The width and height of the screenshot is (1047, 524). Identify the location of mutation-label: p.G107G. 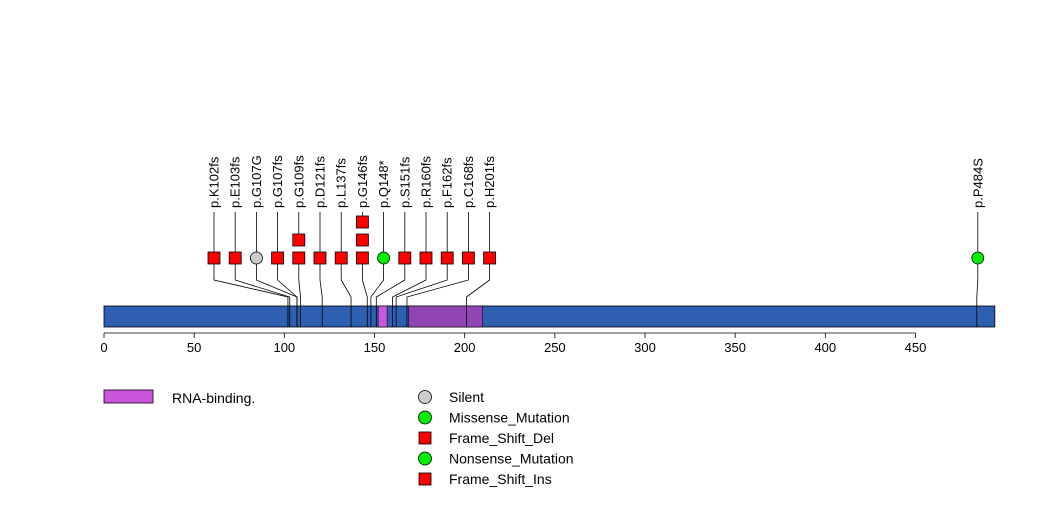
(256, 181).